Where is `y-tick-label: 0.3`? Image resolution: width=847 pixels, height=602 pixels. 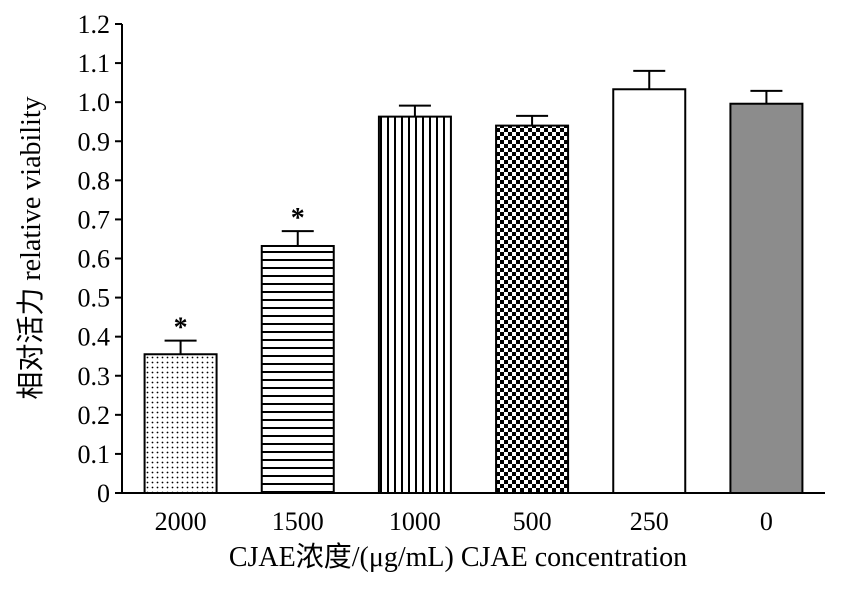
y-tick-label: 0.3 is located at coordinates (94, 376).